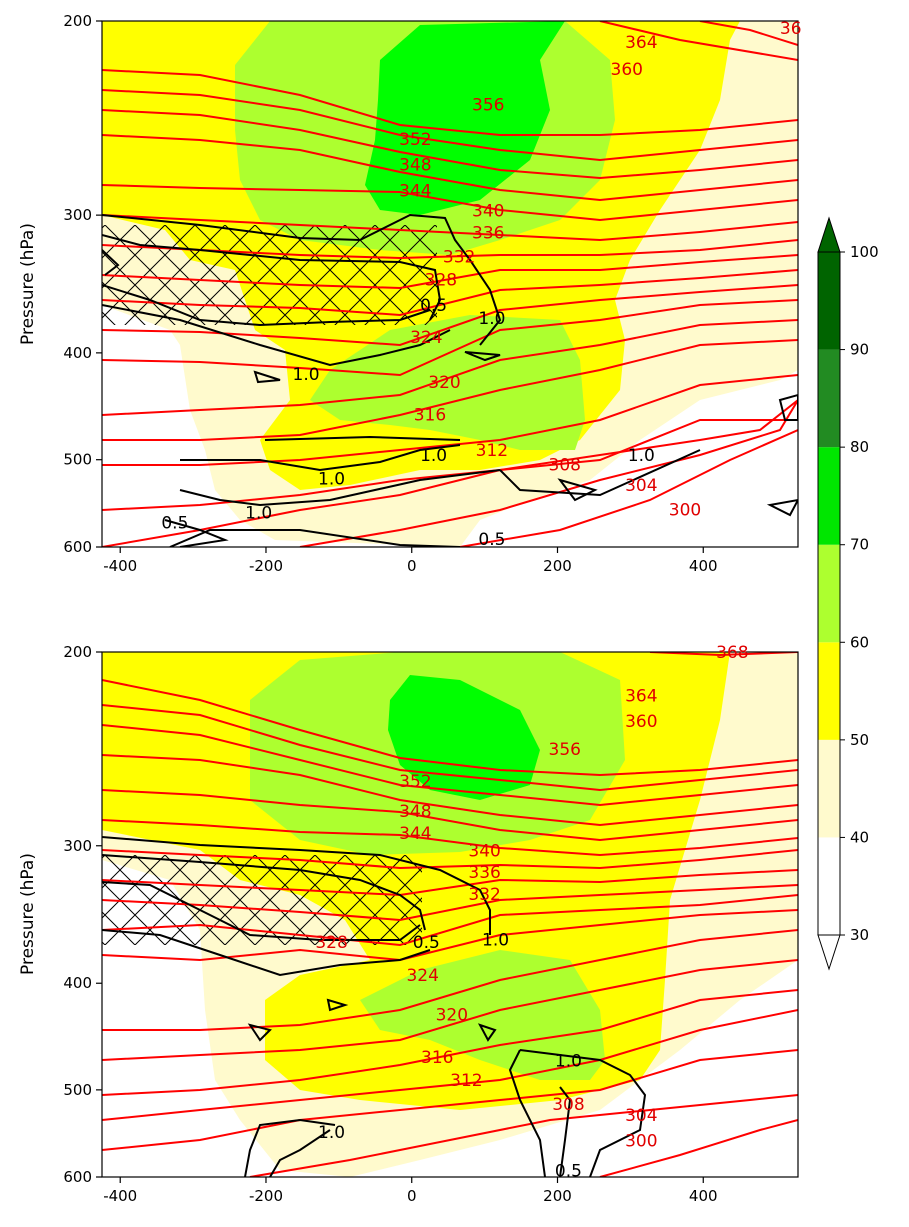 The image size is (909, 1227). What do you see at coordinates (791, 29) in the screenshot?
I see `theta-contour-label: 36` at bounding box center [791, 29].